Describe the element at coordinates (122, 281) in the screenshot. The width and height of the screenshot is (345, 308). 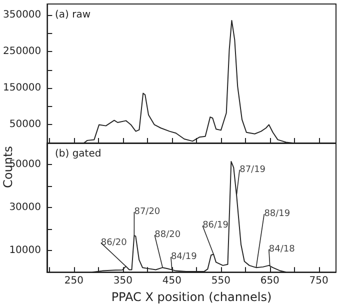
I see `x-tick-label: 350` at that location.